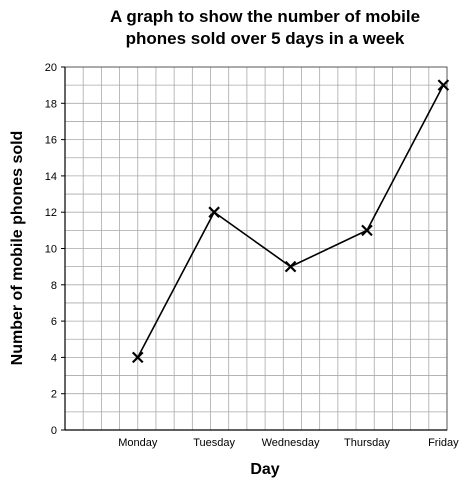 This screenshot has width=474, height=490. I want to click on x-tick-label: Thursday, so click(367, 443).